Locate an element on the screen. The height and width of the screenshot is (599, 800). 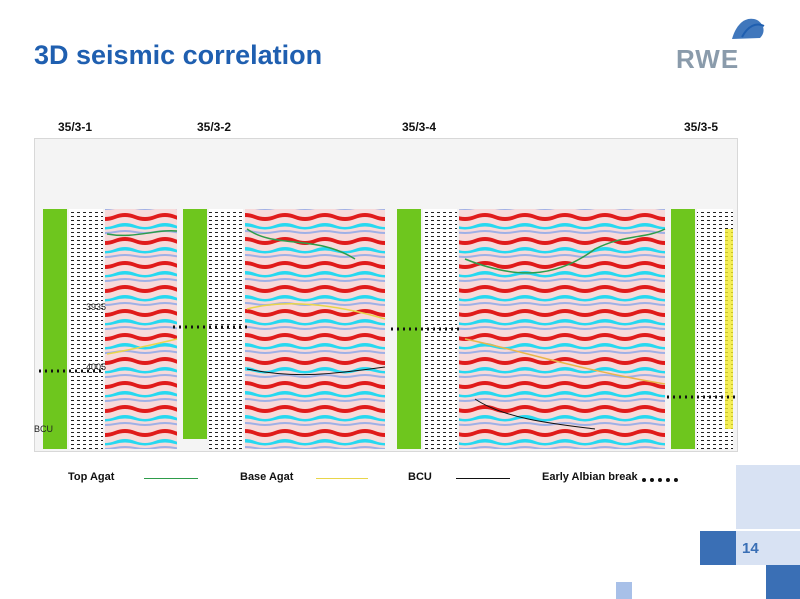
rwe-logo: RWE is located at coordinates (727, 48).